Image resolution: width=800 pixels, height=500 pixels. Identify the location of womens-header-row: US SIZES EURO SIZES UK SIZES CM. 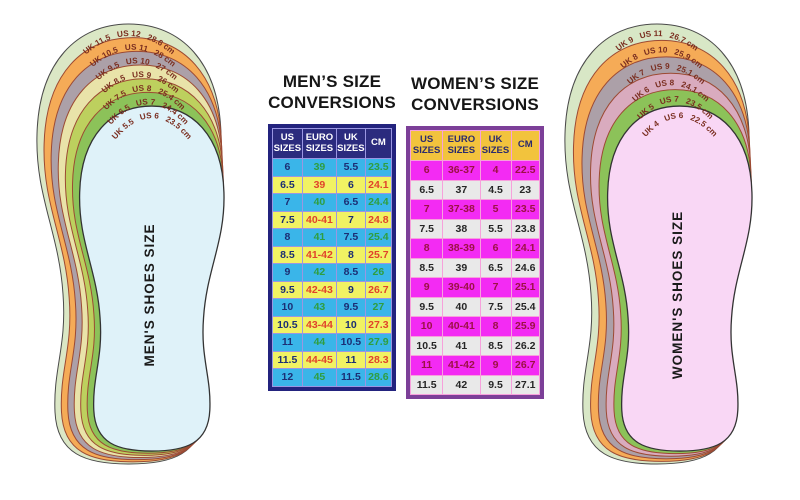
(475, 145).